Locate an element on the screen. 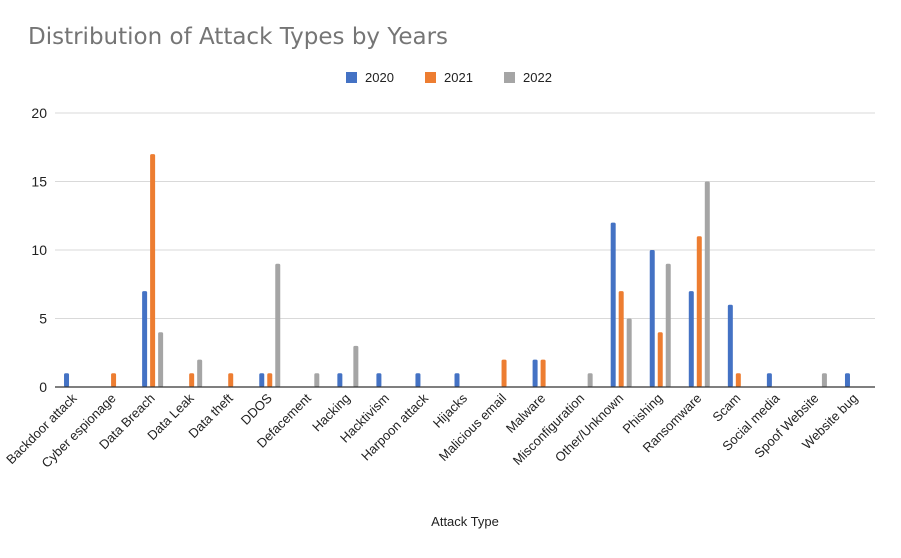 This screenshot has width=901, height=558. bar-2020-harpoon-attack is located at coordinates (418, 380).